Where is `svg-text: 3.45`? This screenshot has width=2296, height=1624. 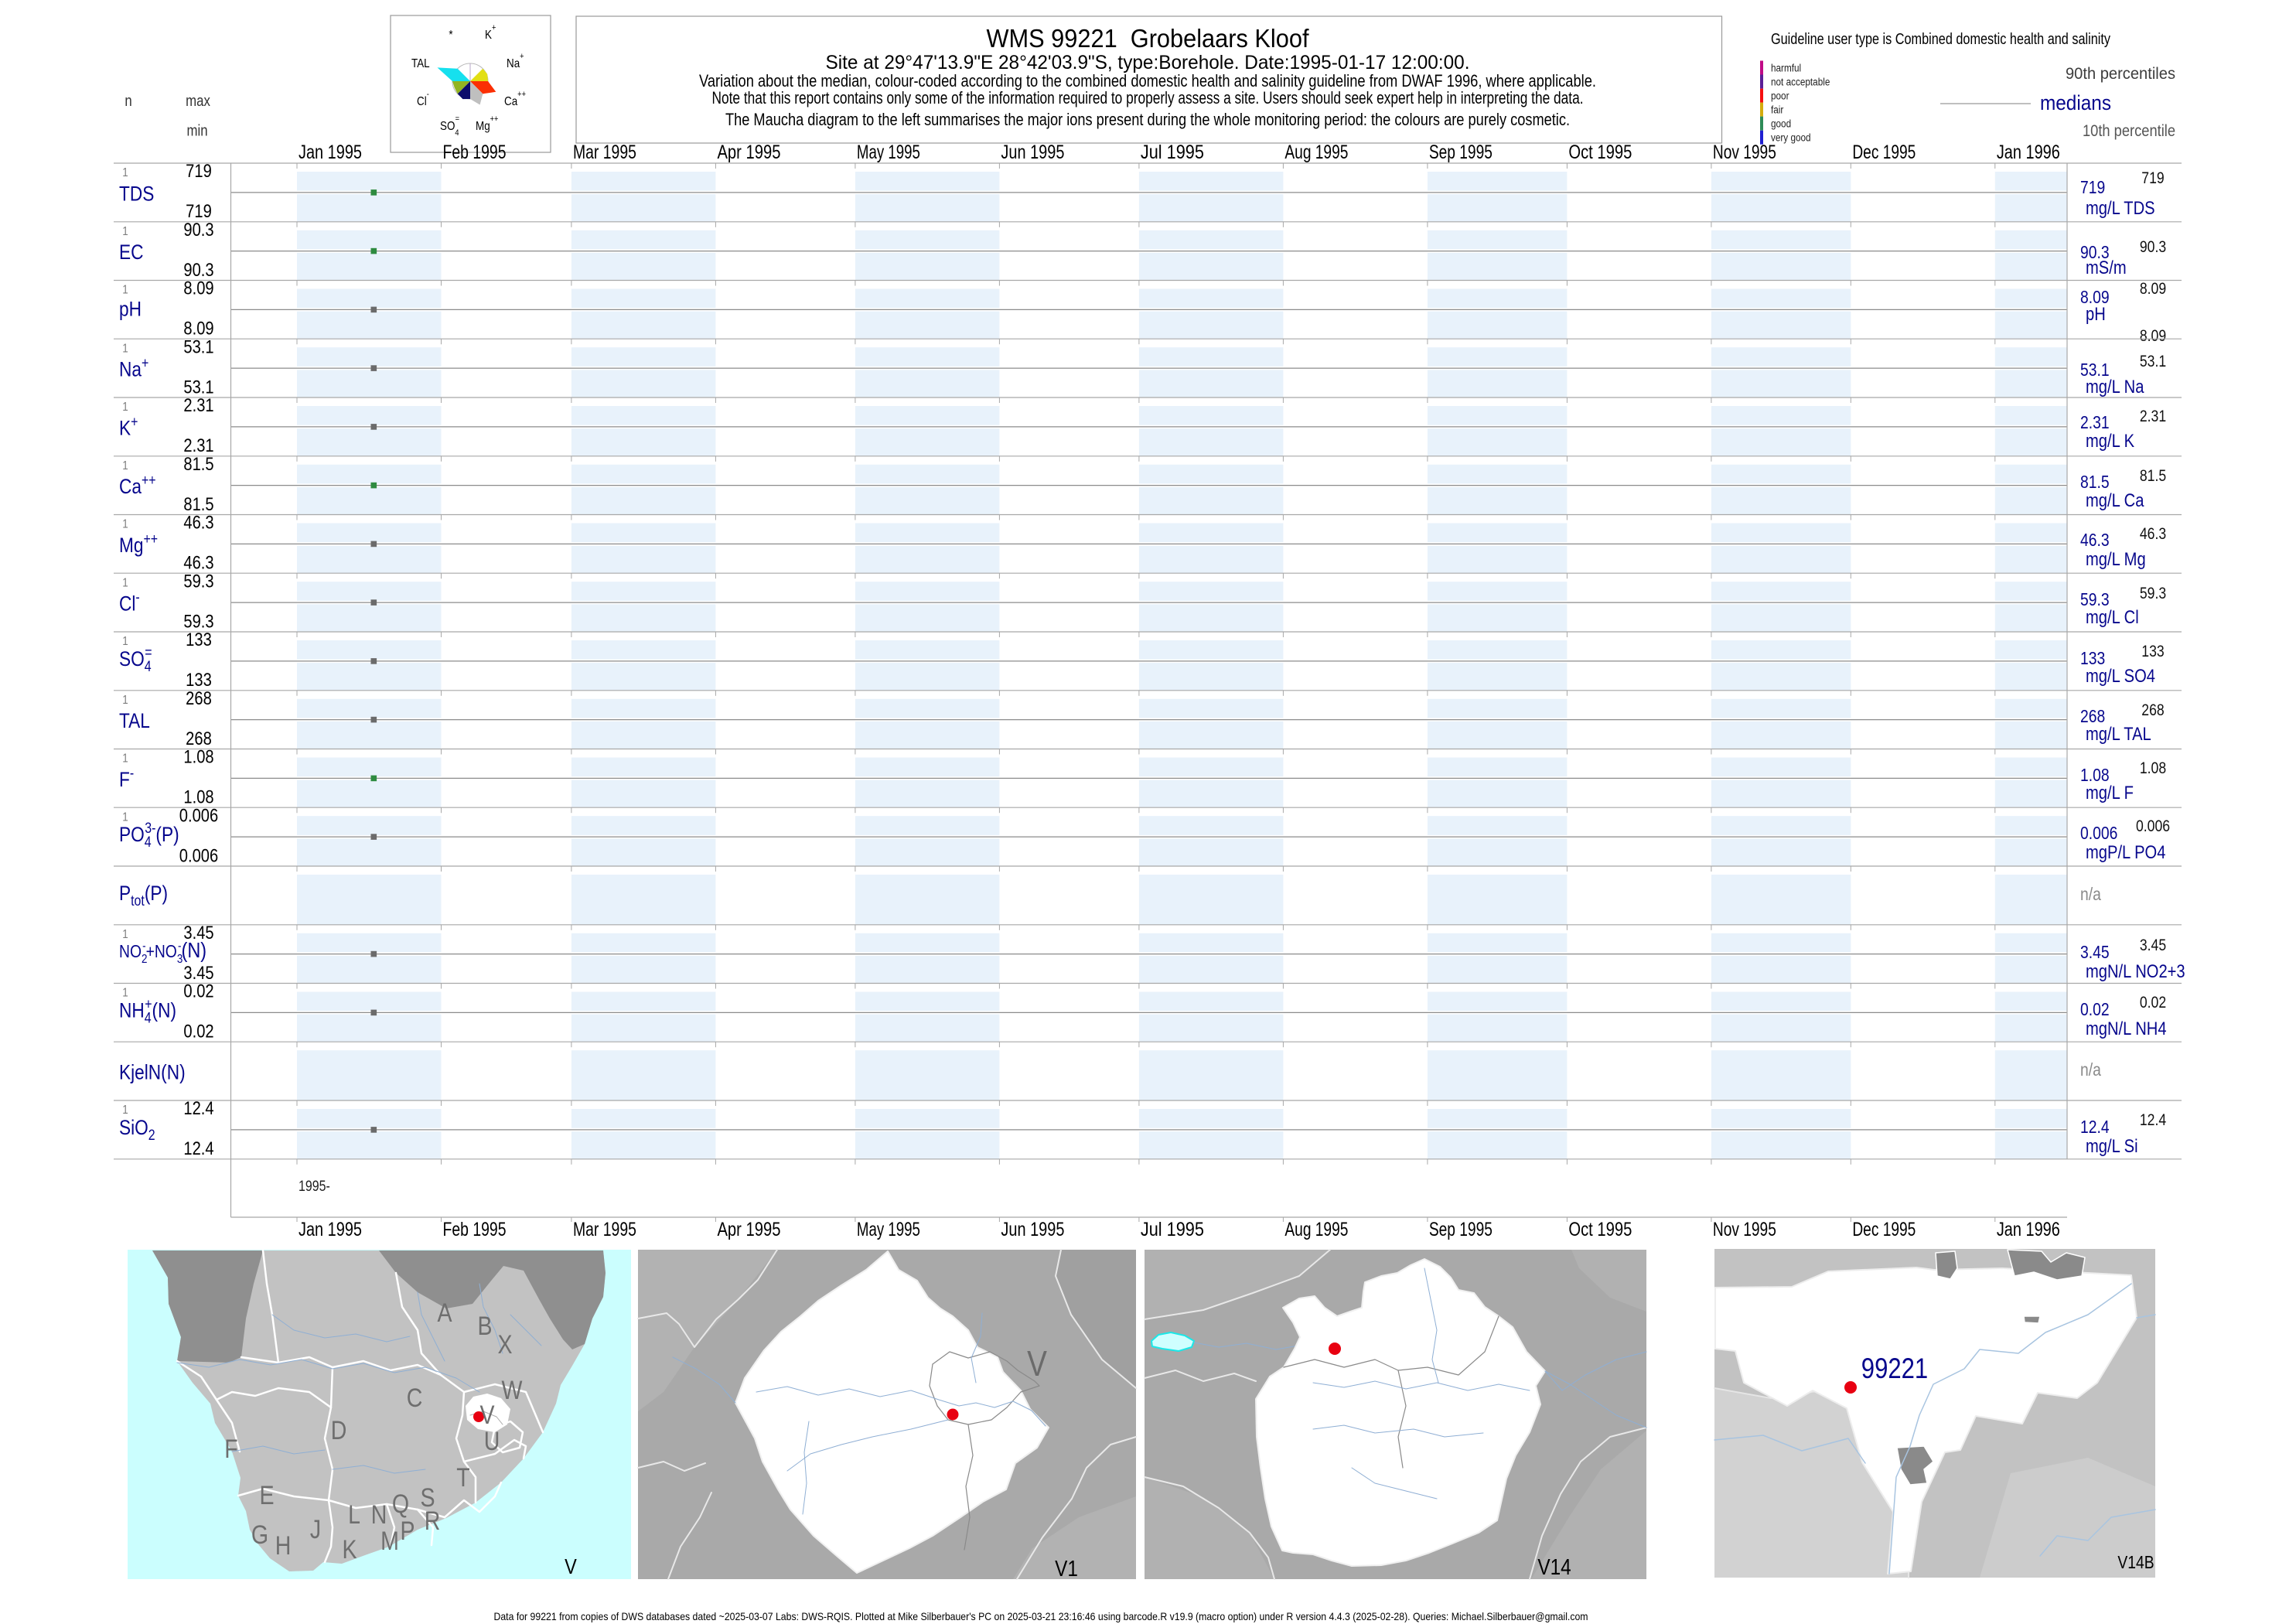
svg-text: 3.45 is located at coordinates (198, 932).